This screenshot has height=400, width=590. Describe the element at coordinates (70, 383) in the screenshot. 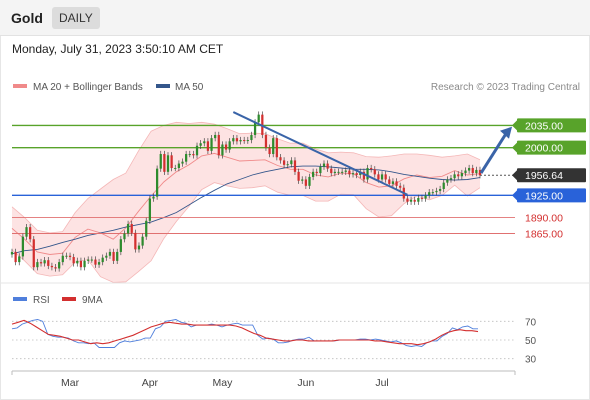

I see `x-tick-mar: Mar` at that location.